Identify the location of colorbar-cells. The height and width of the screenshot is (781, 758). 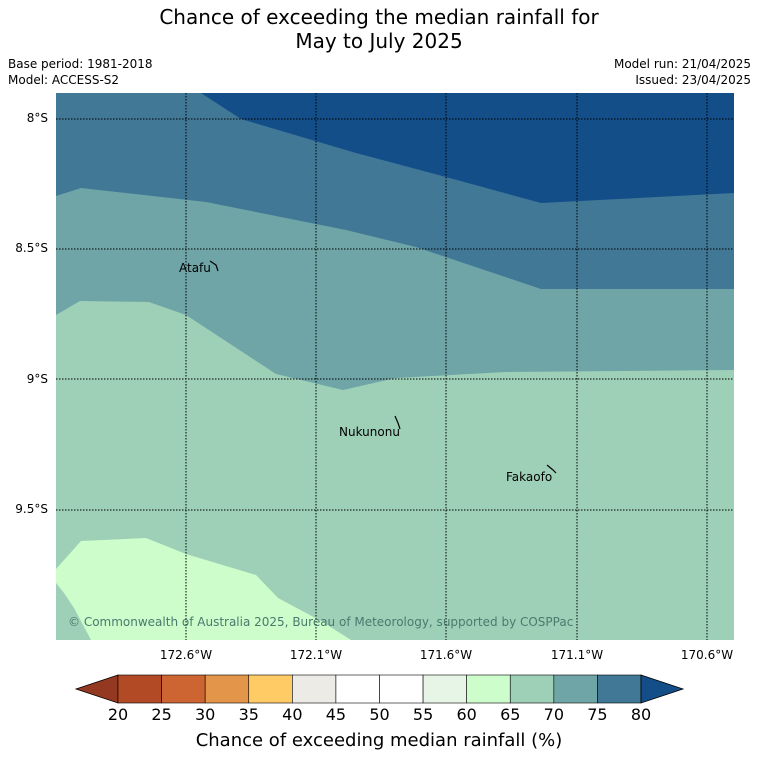
(379, 689).